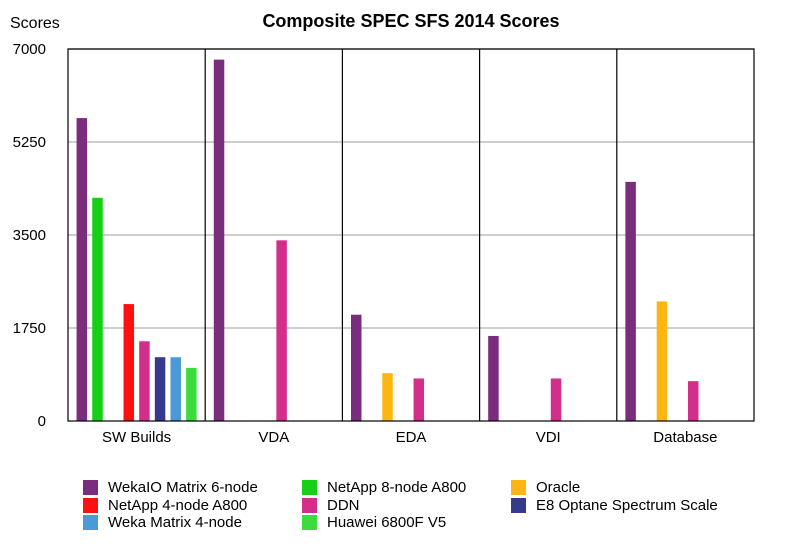 The height and width of the screenshot is (549, 792). Describe the element at coordinates (136, 437) in the screenshot. I see `x-tick-label: SW Builds` at that location.